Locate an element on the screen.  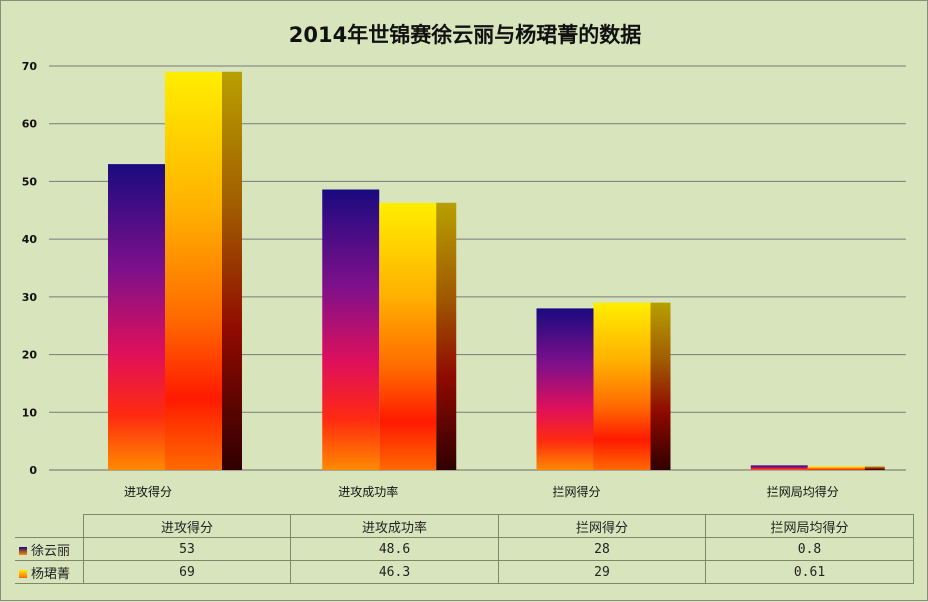
legend-entry-series-1: 徐云丽 is located at coordinates (49, 549).